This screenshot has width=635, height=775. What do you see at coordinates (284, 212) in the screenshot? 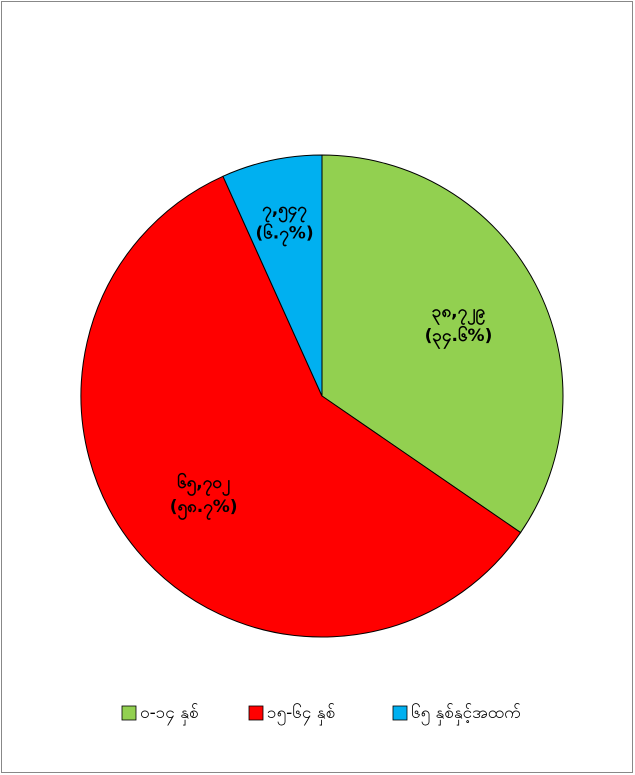
I see `value-label: ၇,၅၄၇` at bounding box center [284, 212].